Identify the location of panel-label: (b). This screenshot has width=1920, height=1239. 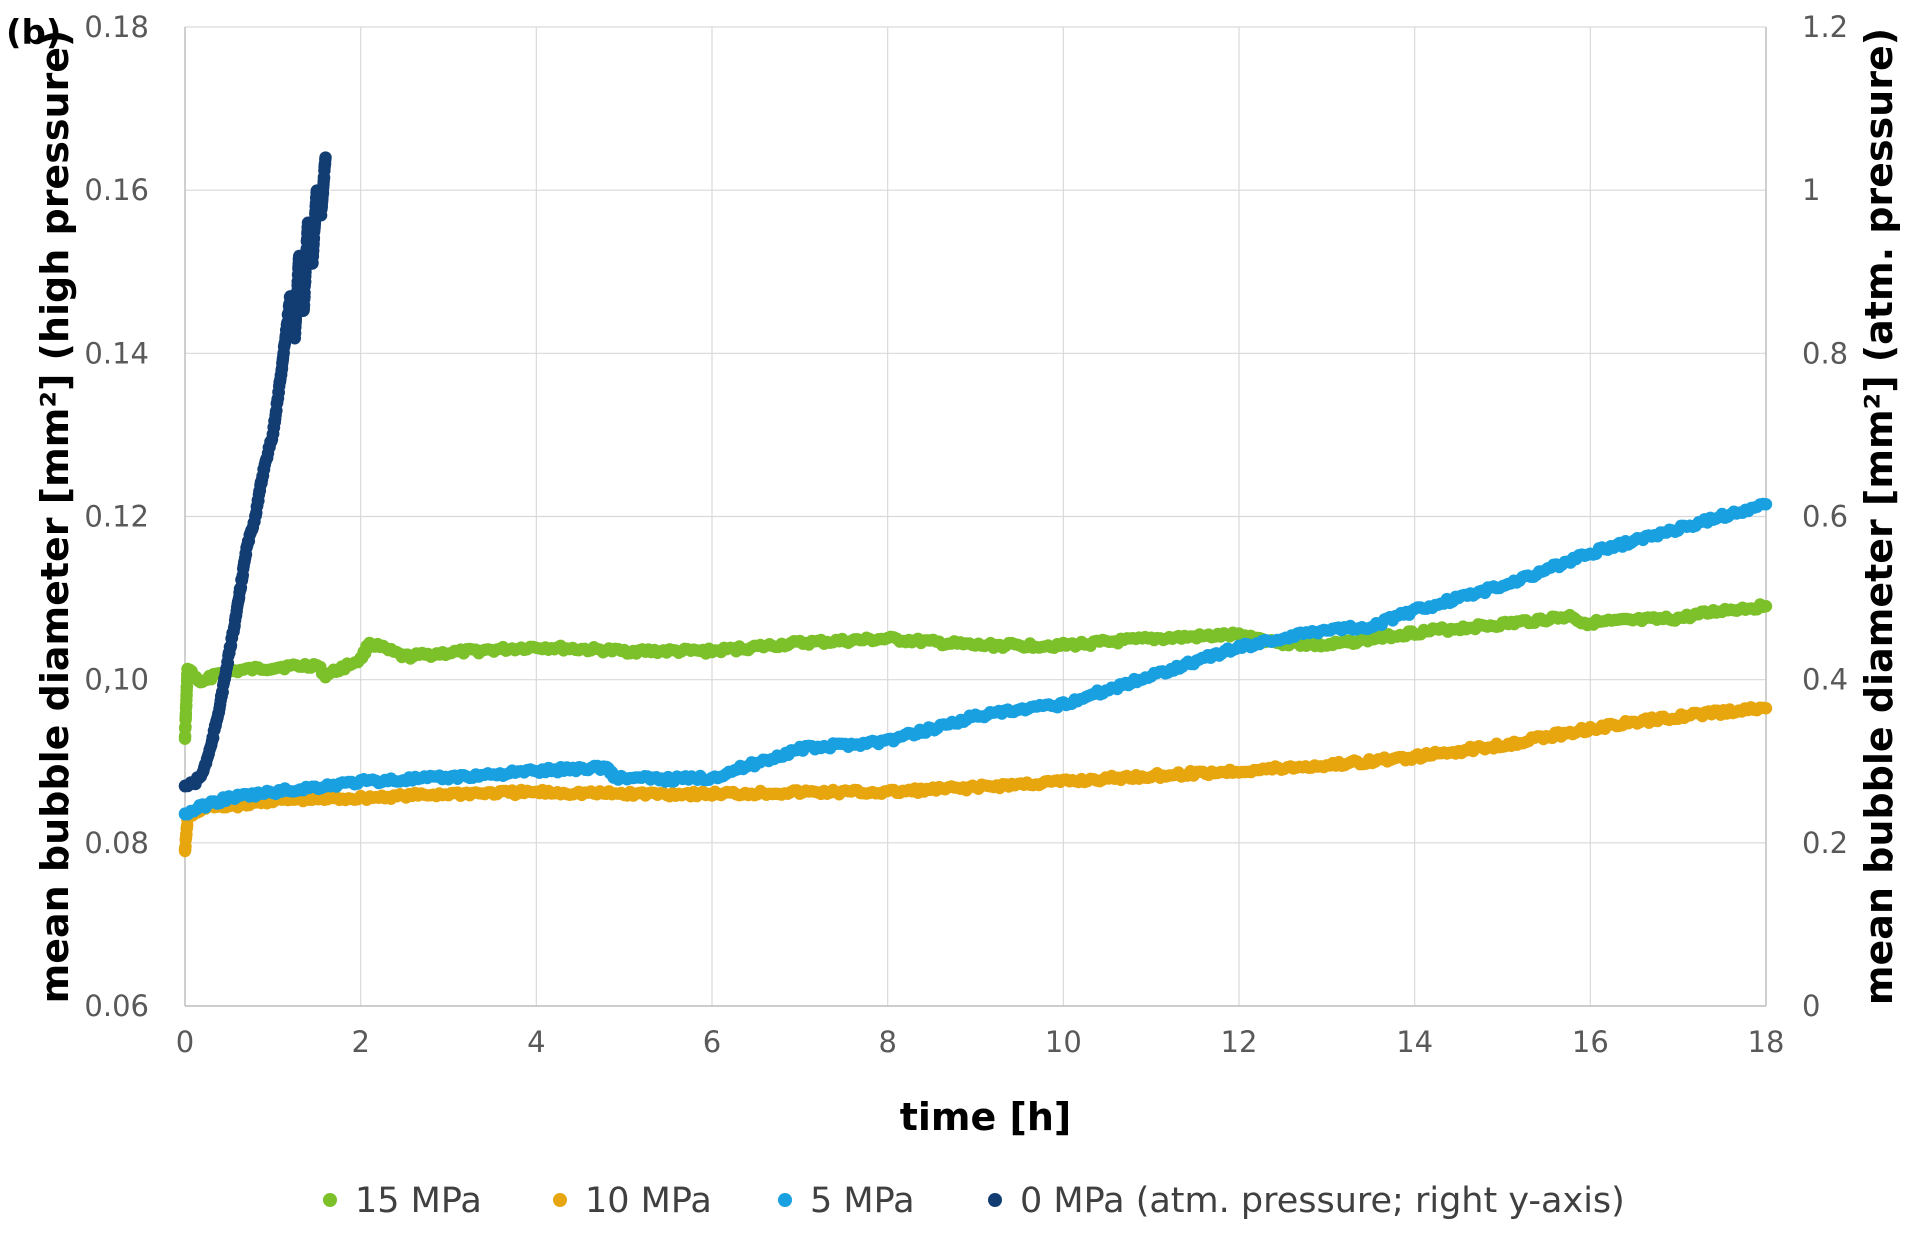
(33, 33).